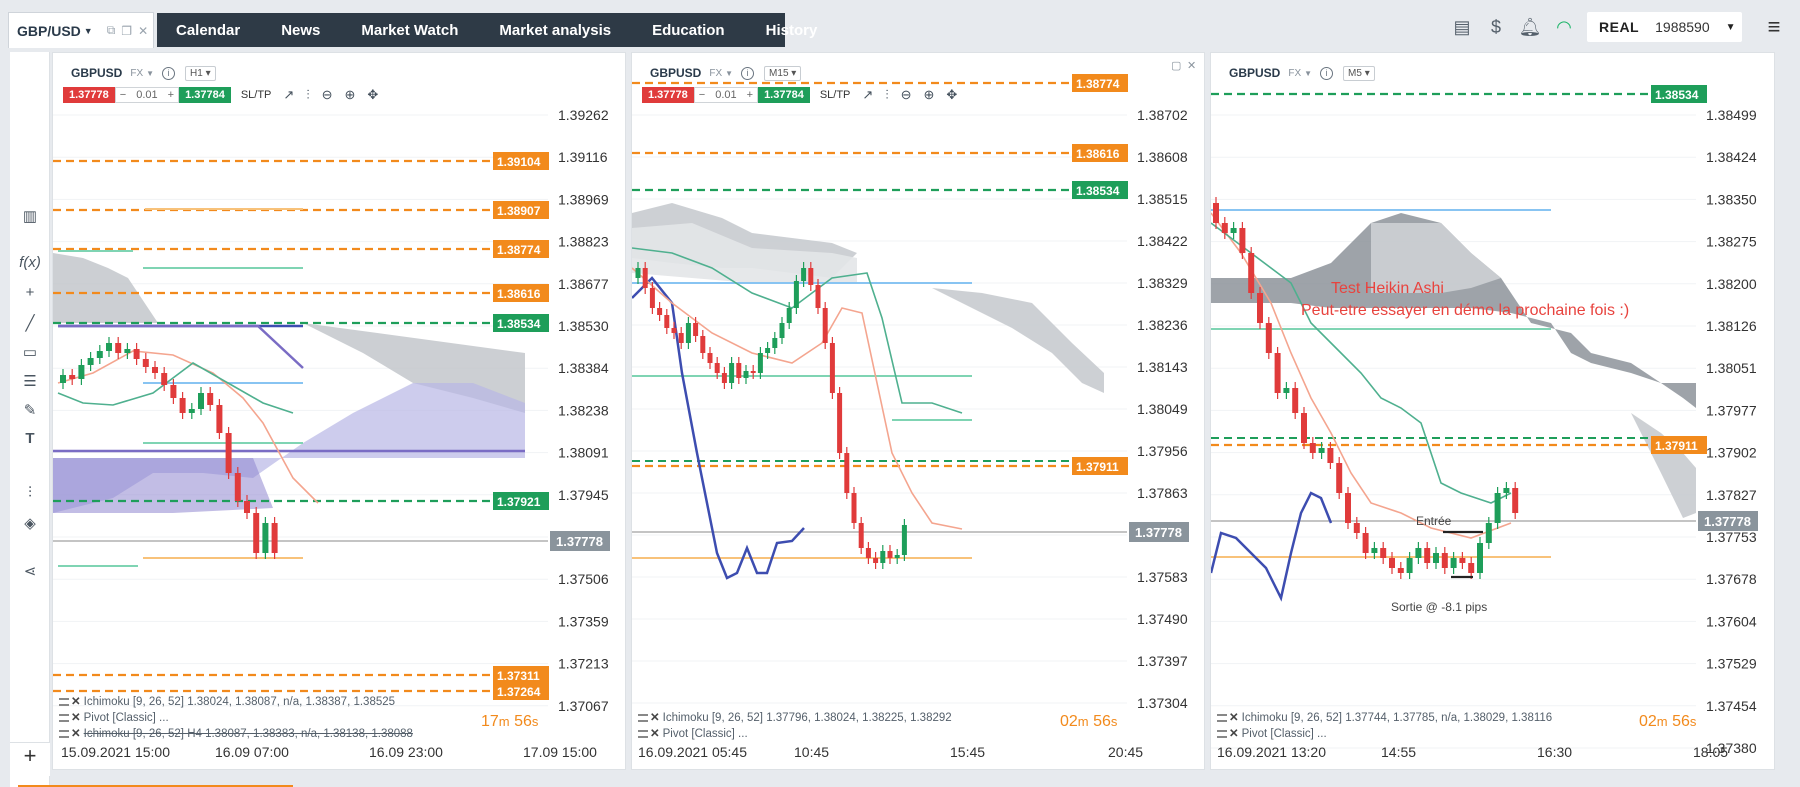 Image resolution: width=1800 pixels, height=787 pixels. What do you see at coordinates (30, 216) in the screenshot?
I see `chart-type-icon: ▥` at bounding box center [30, 216].